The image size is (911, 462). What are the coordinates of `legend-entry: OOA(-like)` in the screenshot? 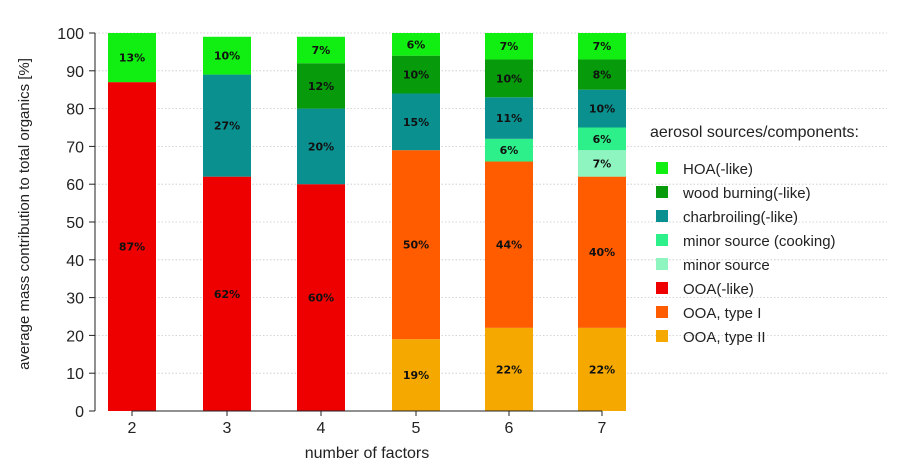 It's located at (718, 289).